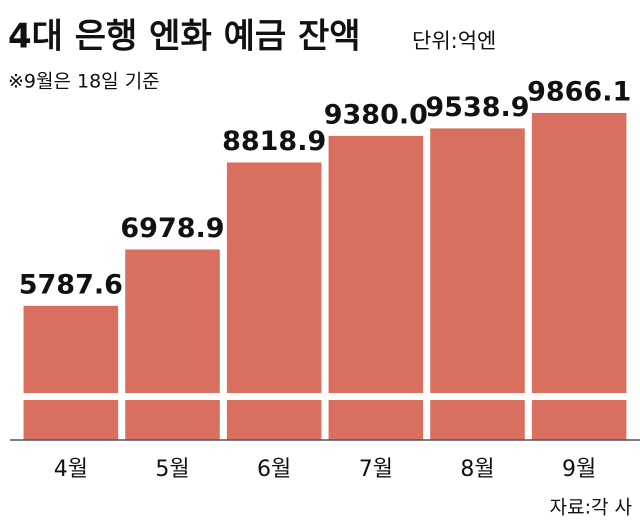 This screenshot has height=526, width=640. Describe the element at coordinates (376, 469) in the screenshot. I see `x-tick-label: 7월` at that location.